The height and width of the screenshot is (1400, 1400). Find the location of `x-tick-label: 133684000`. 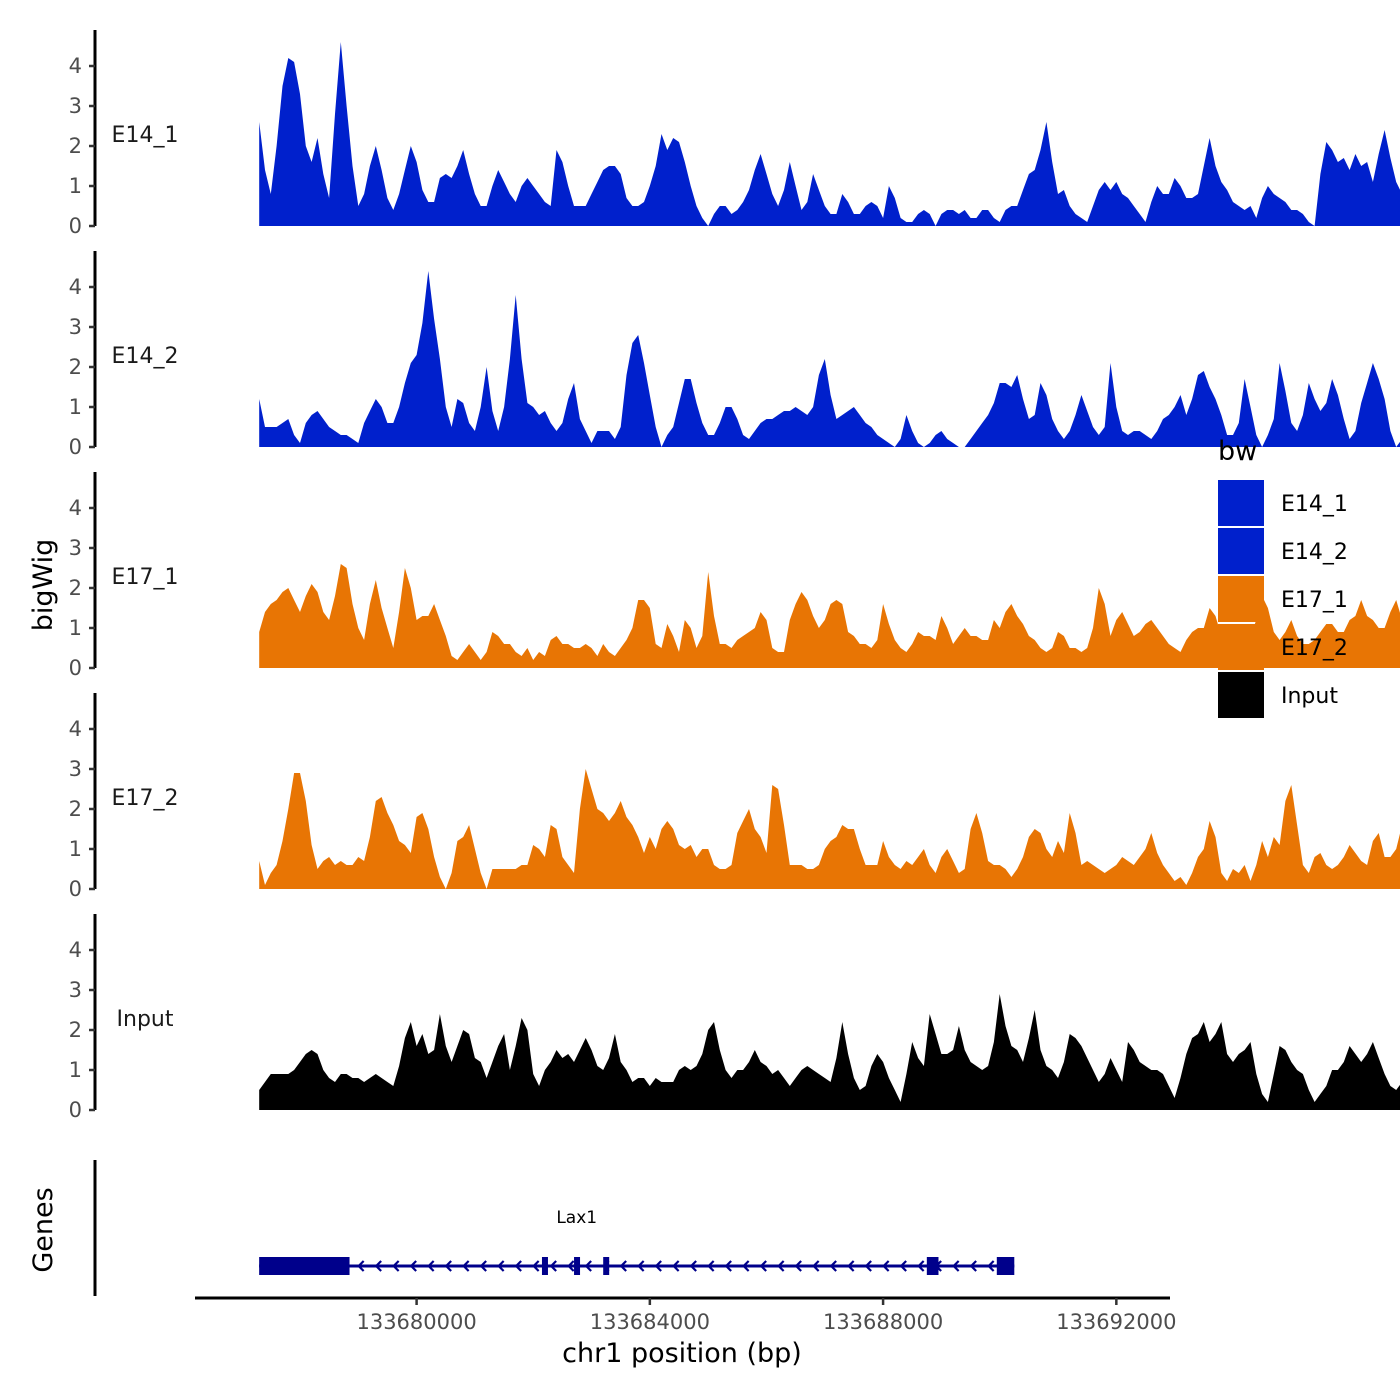

x-tick-label: 133684000 is located at coordinates (650, 1322).